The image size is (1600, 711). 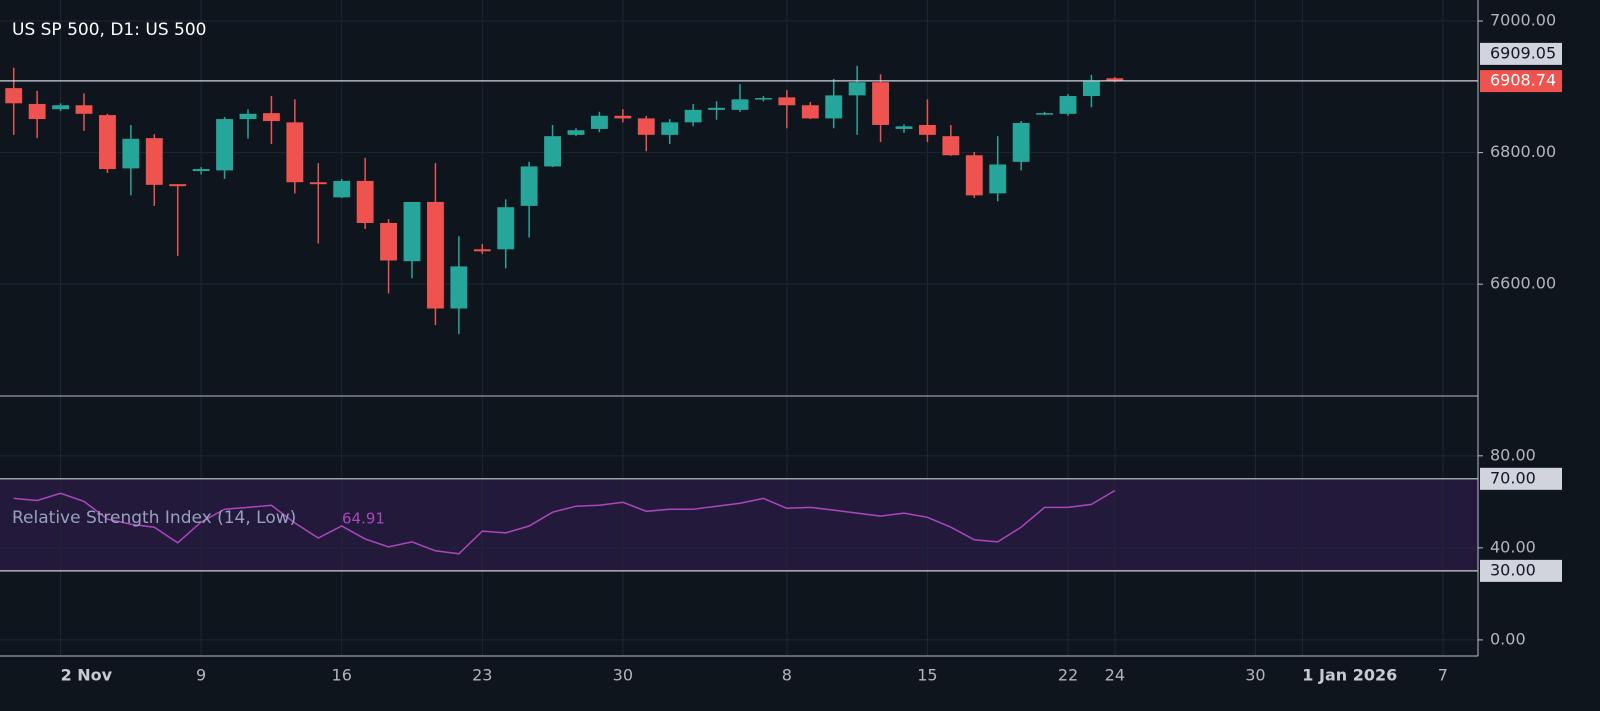 I want to click on x-tick-label: 15, so click(x=927, y=675).